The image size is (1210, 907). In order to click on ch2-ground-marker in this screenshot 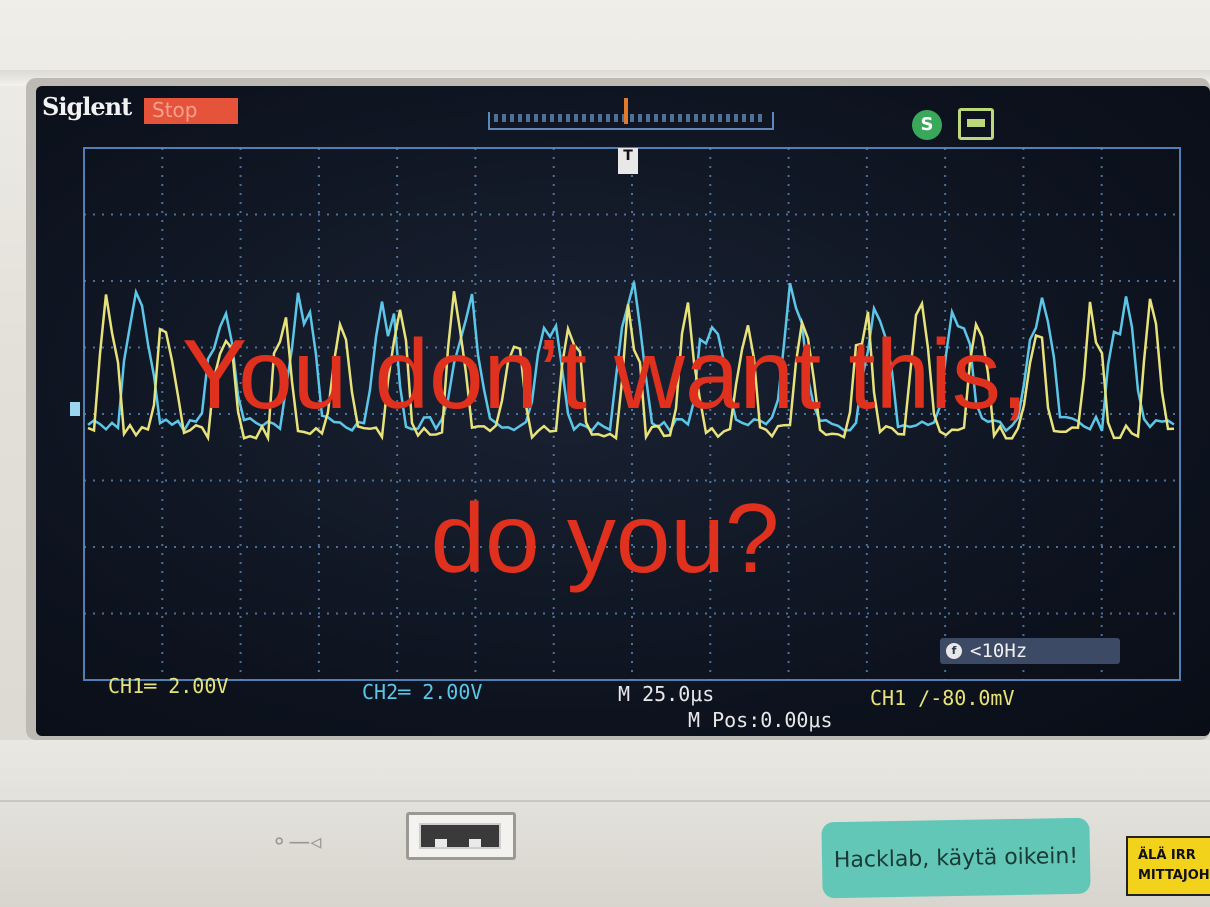, I will do `click(75, 409)`.